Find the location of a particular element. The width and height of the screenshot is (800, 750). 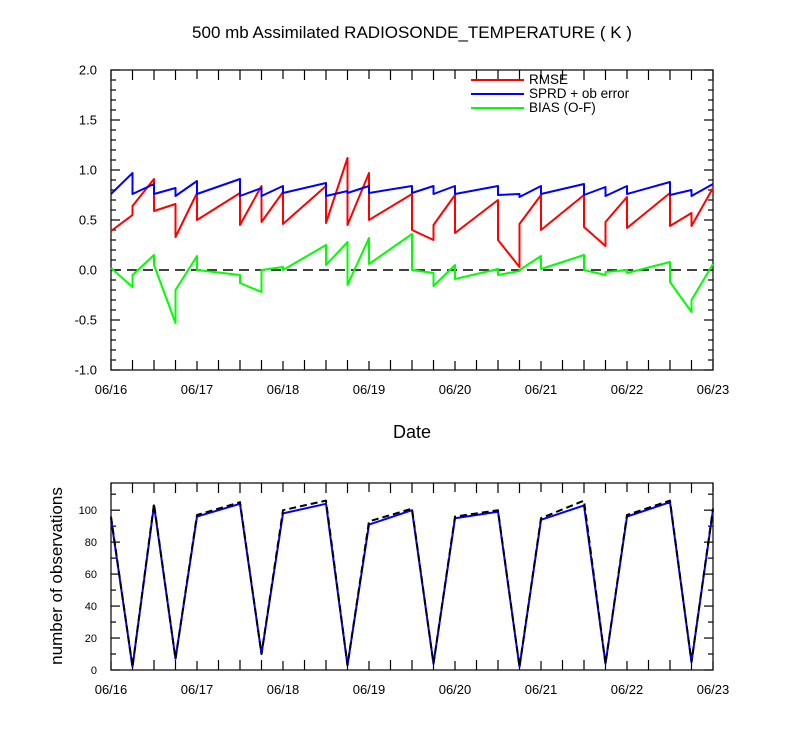

y-tick-label: -1.0 is located at coordinates (86, 370).